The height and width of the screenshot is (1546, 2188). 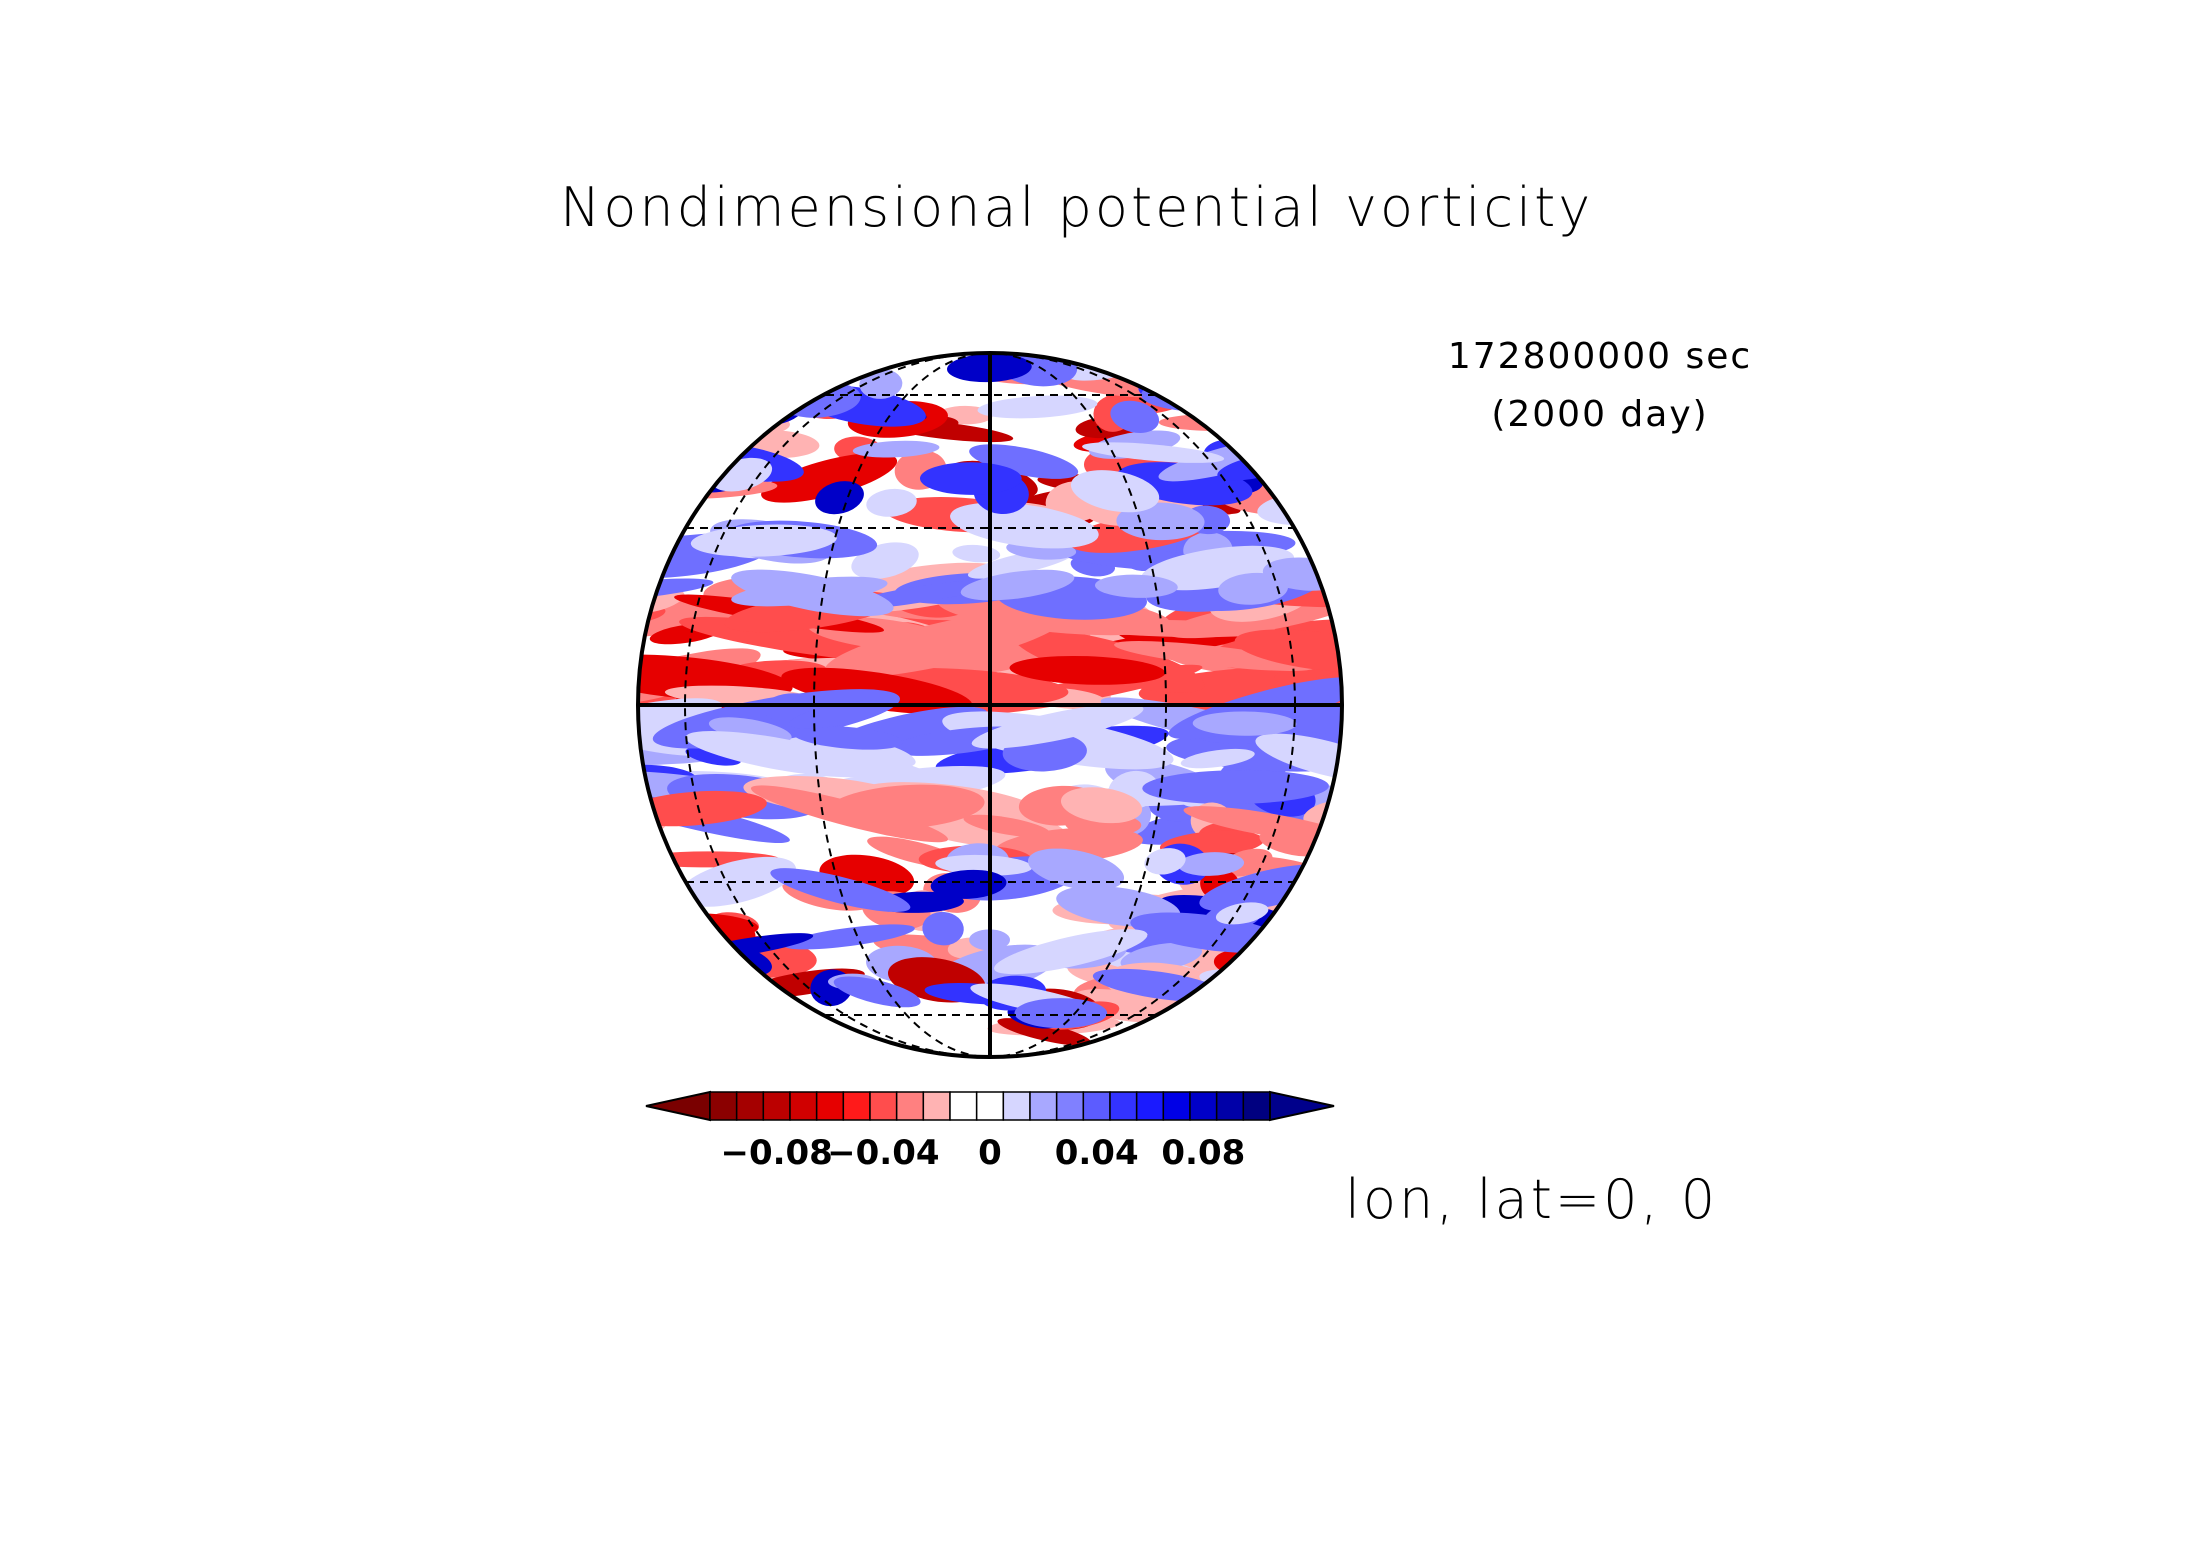 I want to click on colorbar-tick-label: 0.08, so click(x=1203, y=1153).